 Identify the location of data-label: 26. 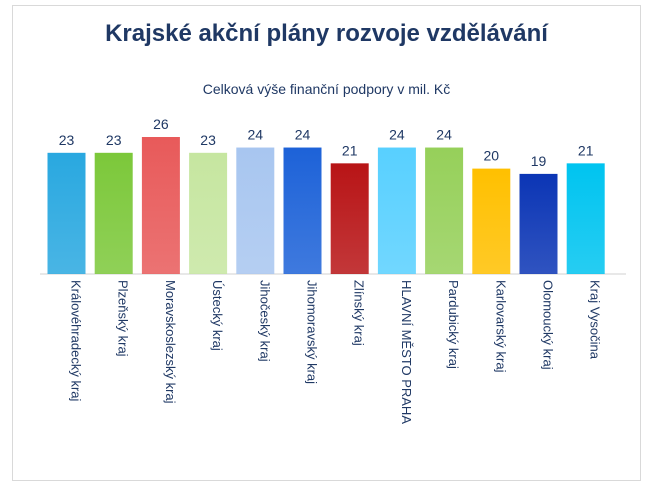
(161, 124).